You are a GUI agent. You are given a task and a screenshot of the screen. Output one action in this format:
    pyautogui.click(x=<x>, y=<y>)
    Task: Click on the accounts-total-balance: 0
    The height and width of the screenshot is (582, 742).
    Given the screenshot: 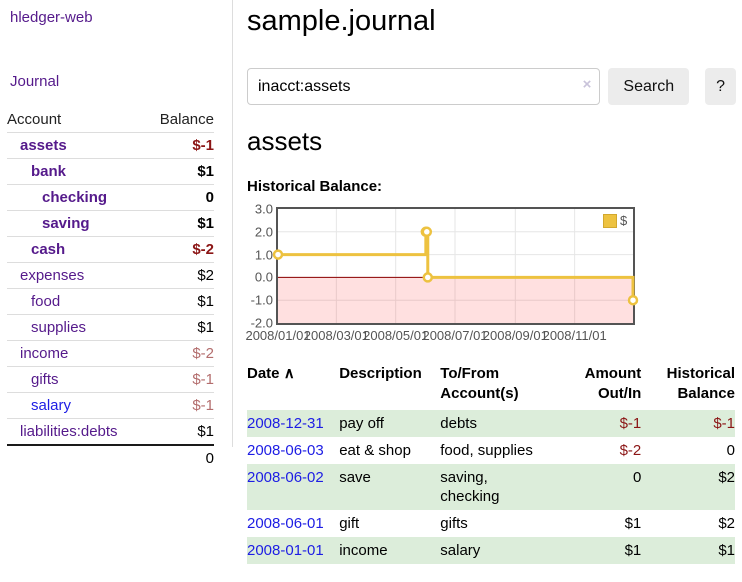 What is the action you would take?
    pyautogui.click(x=209, y=458)
    